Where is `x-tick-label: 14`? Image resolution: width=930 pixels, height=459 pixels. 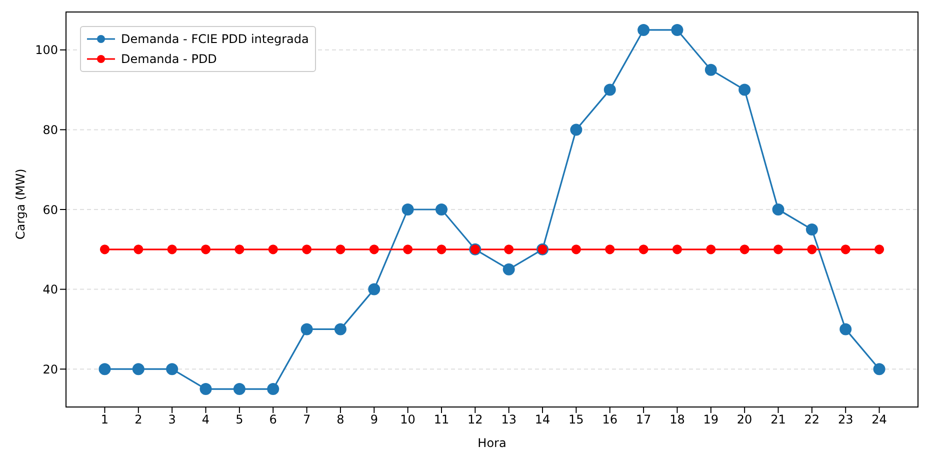 x-tick-label: 14 is located at coordinates (542, 419).